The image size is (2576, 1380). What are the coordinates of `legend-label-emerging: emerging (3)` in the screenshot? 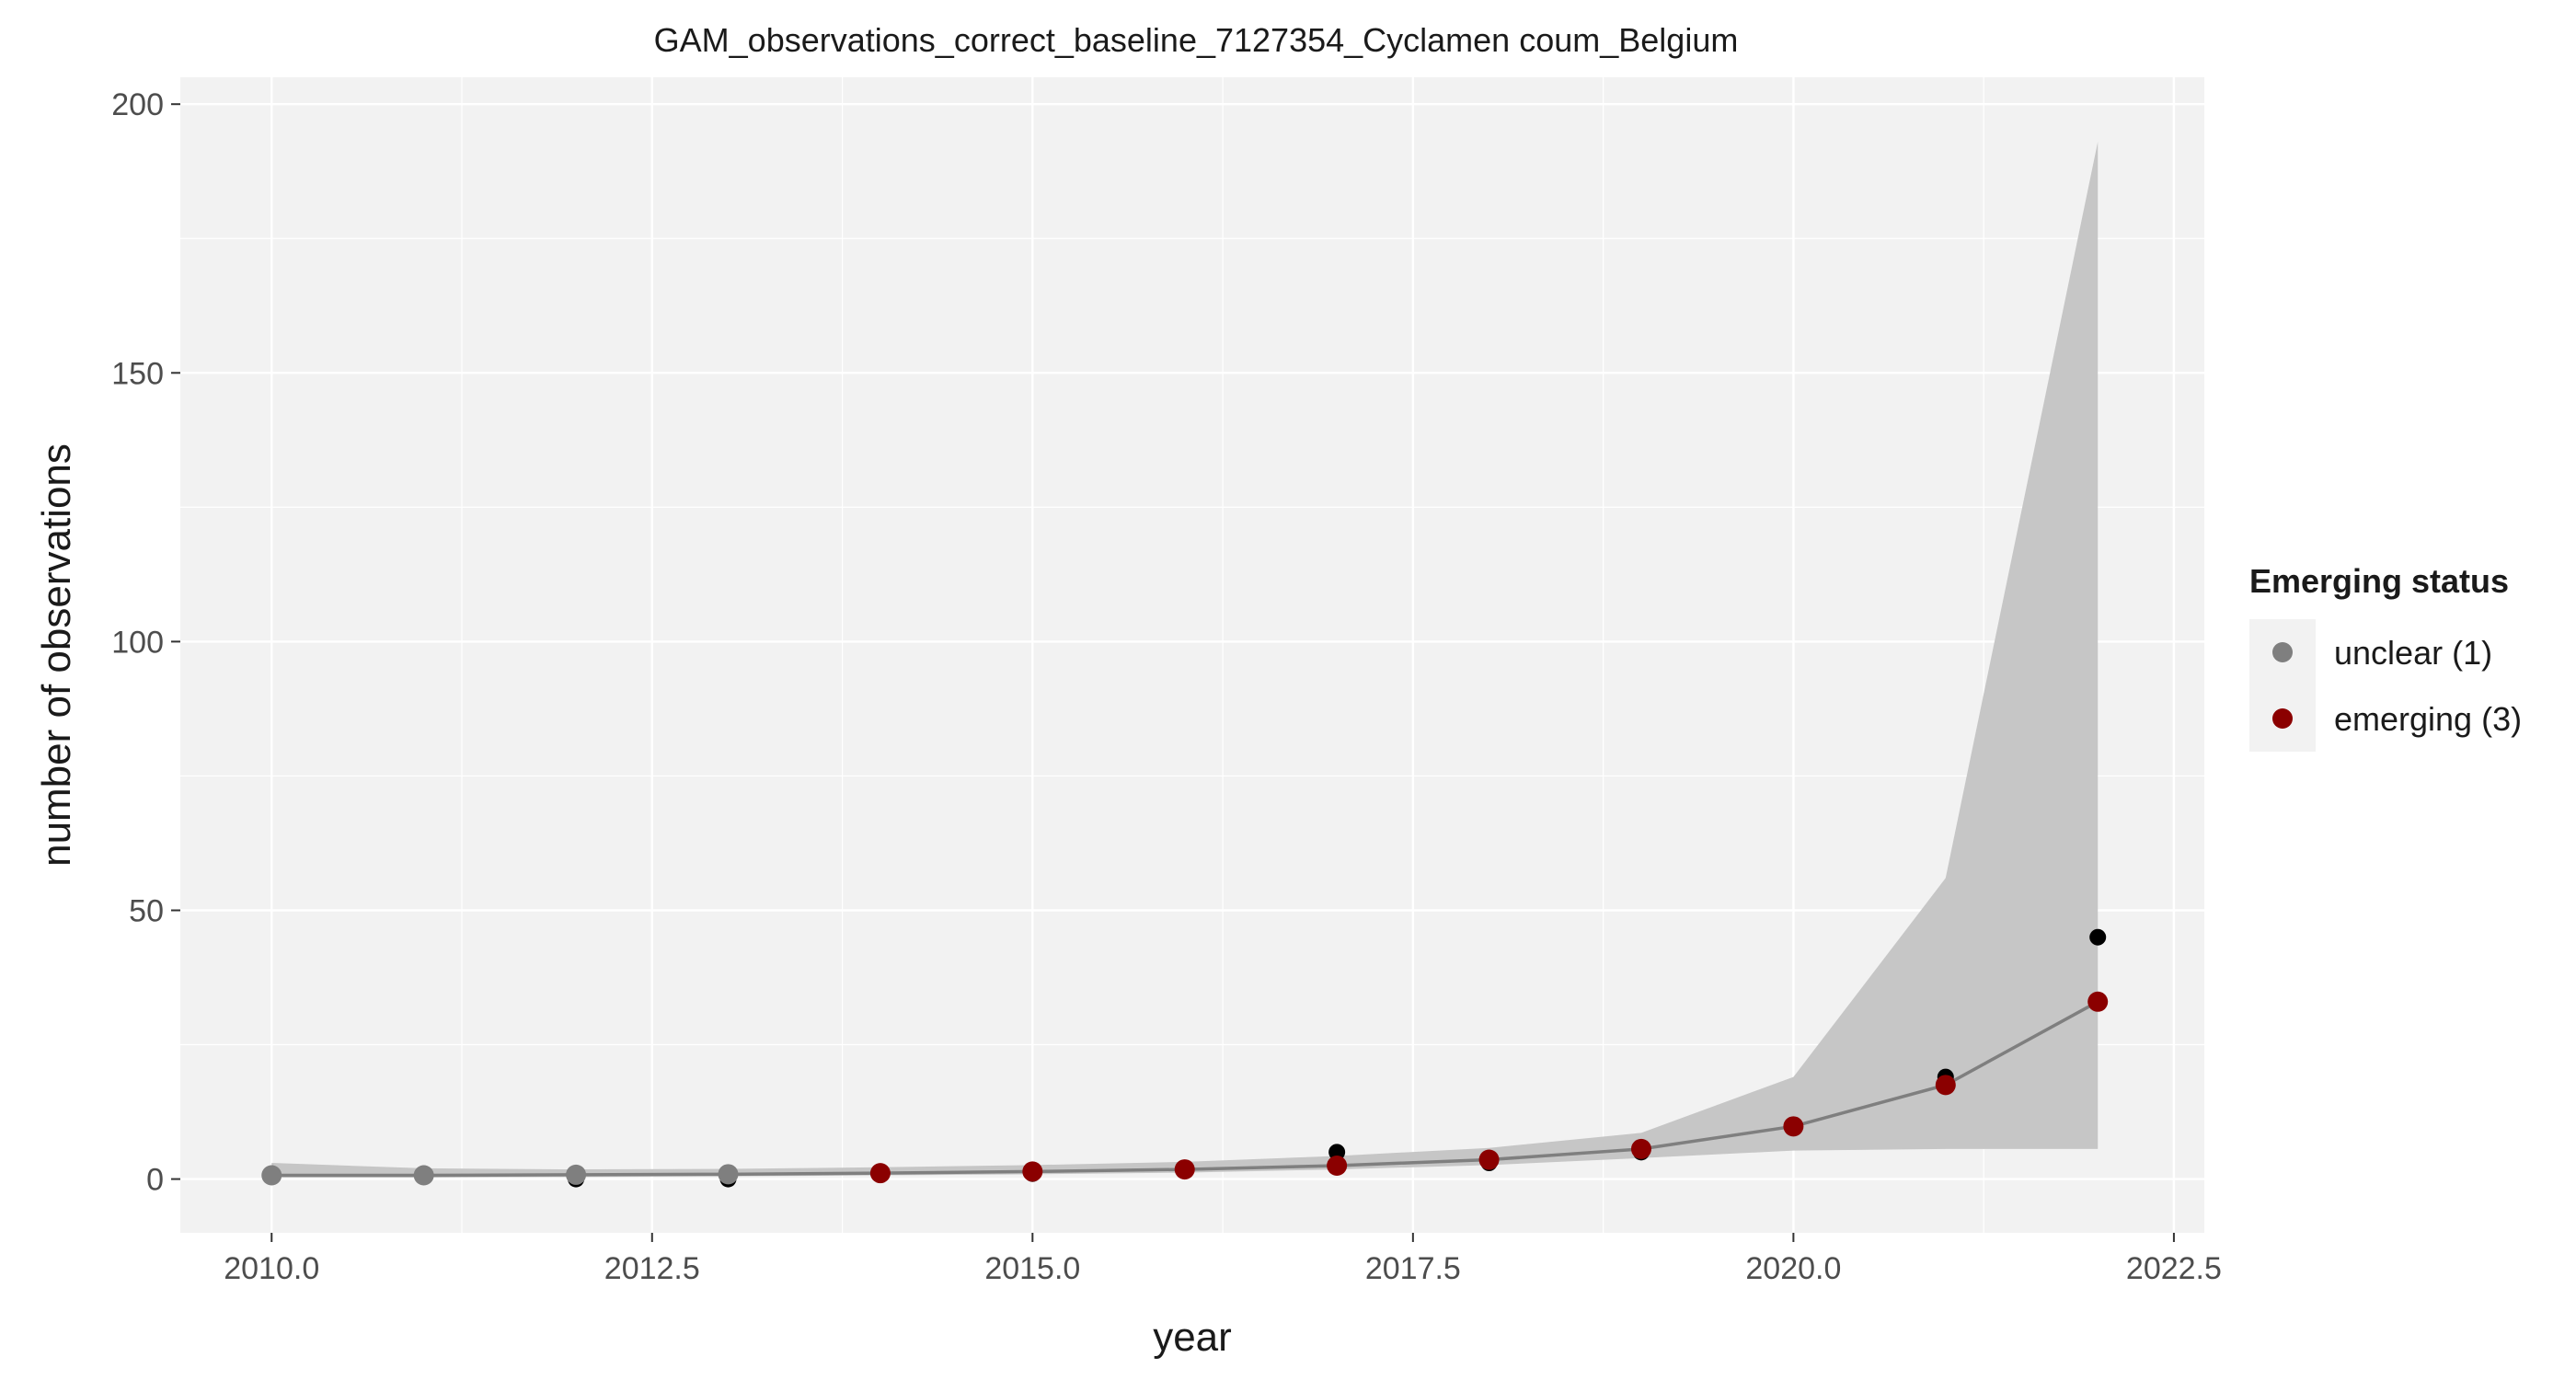 It's located at (2428, 719).